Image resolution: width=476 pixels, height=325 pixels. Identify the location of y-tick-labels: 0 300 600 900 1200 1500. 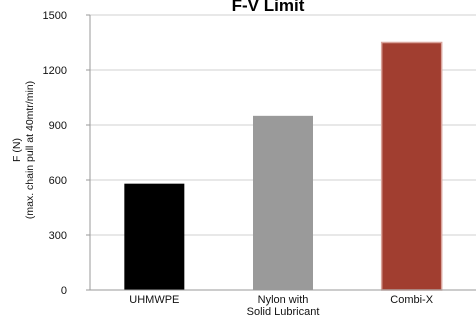
(55, 153).